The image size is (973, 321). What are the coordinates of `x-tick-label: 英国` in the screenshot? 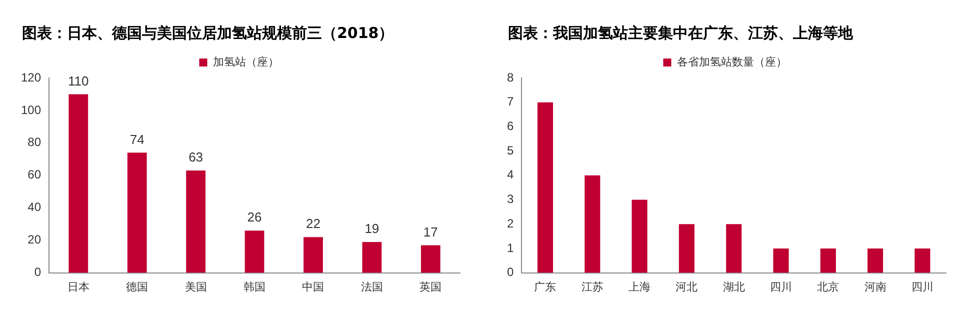 It's located at (431, 287).